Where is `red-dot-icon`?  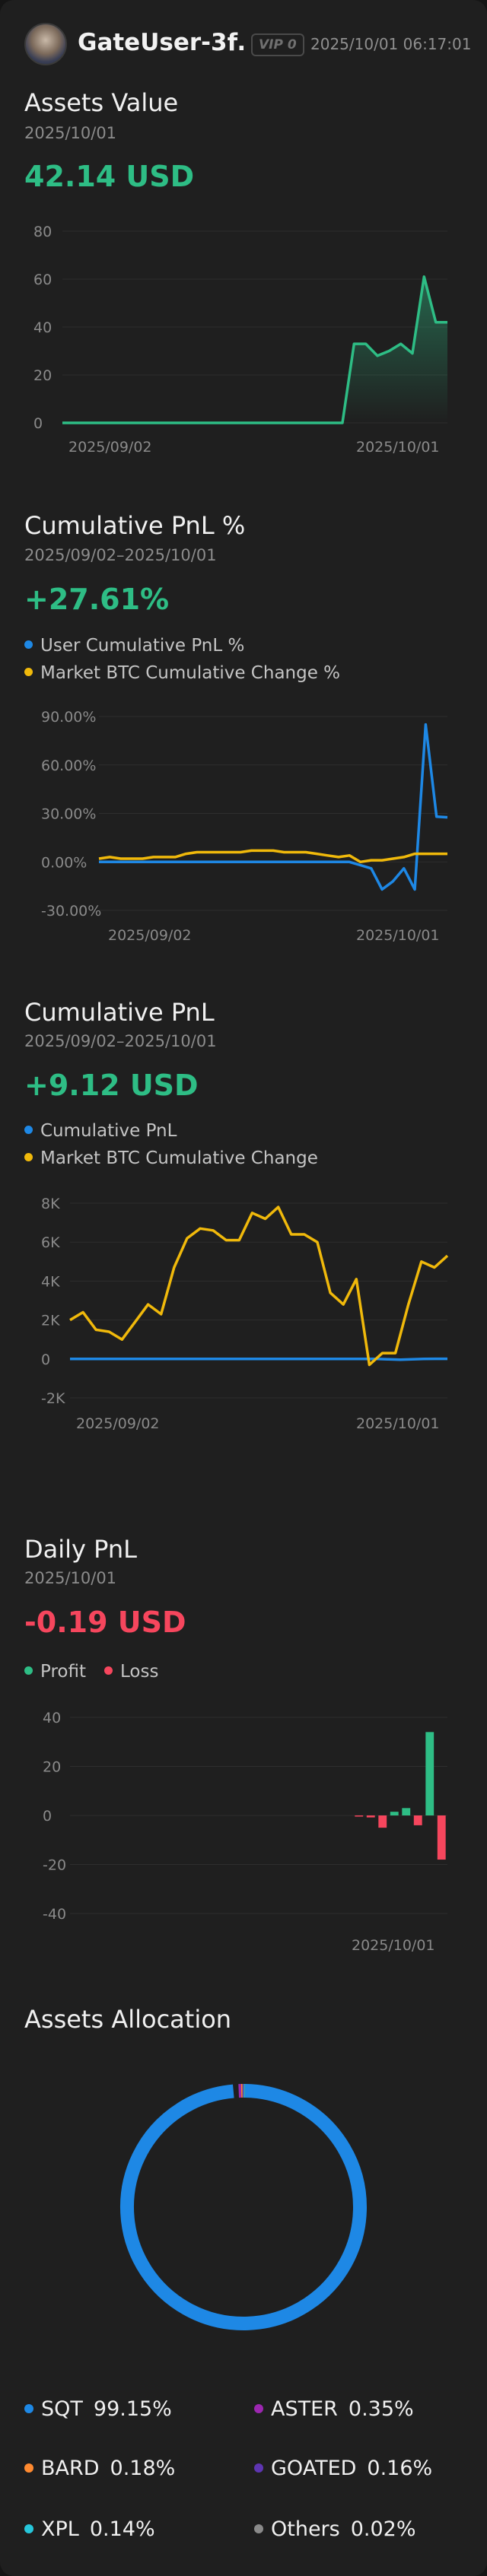 red-dot-icon is located at coordinates (109, 1670).